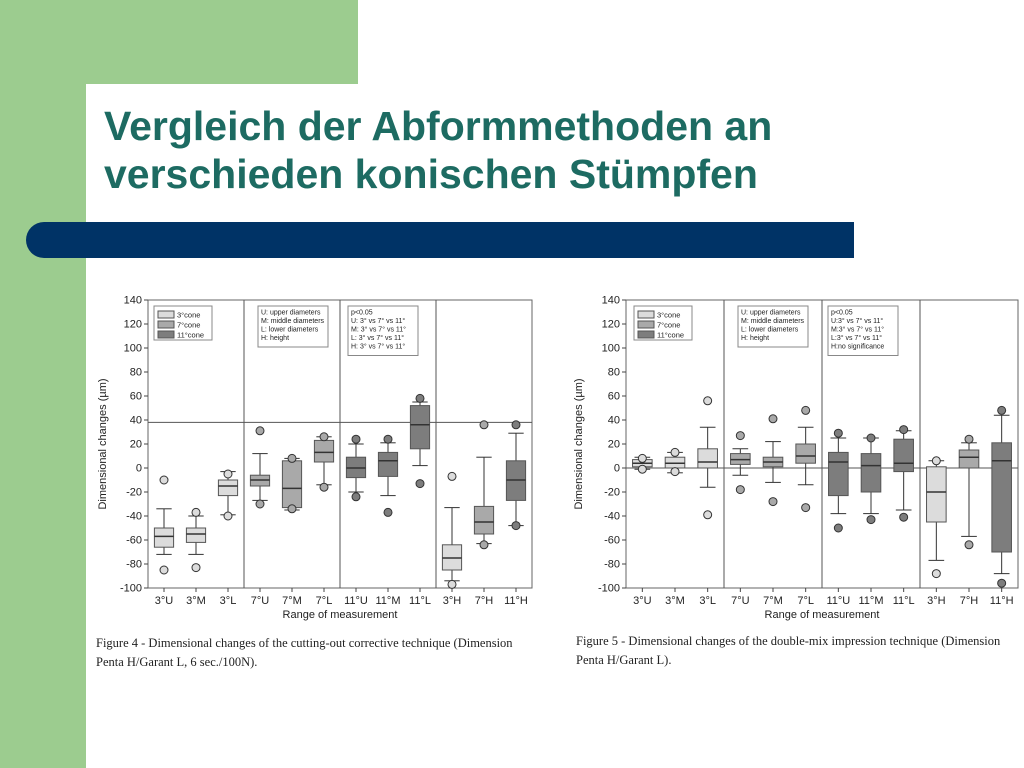 This screenshot has width=1024, height=768. Describe the element at coordinates (134, 517) in the screenshot. I see `y-tick-label: -40` at that location.